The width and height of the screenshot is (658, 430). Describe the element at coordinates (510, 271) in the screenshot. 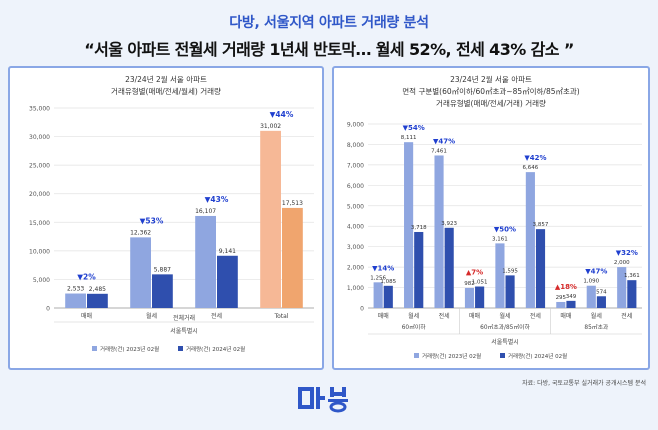

I see `data-label: 1,595` at that location.